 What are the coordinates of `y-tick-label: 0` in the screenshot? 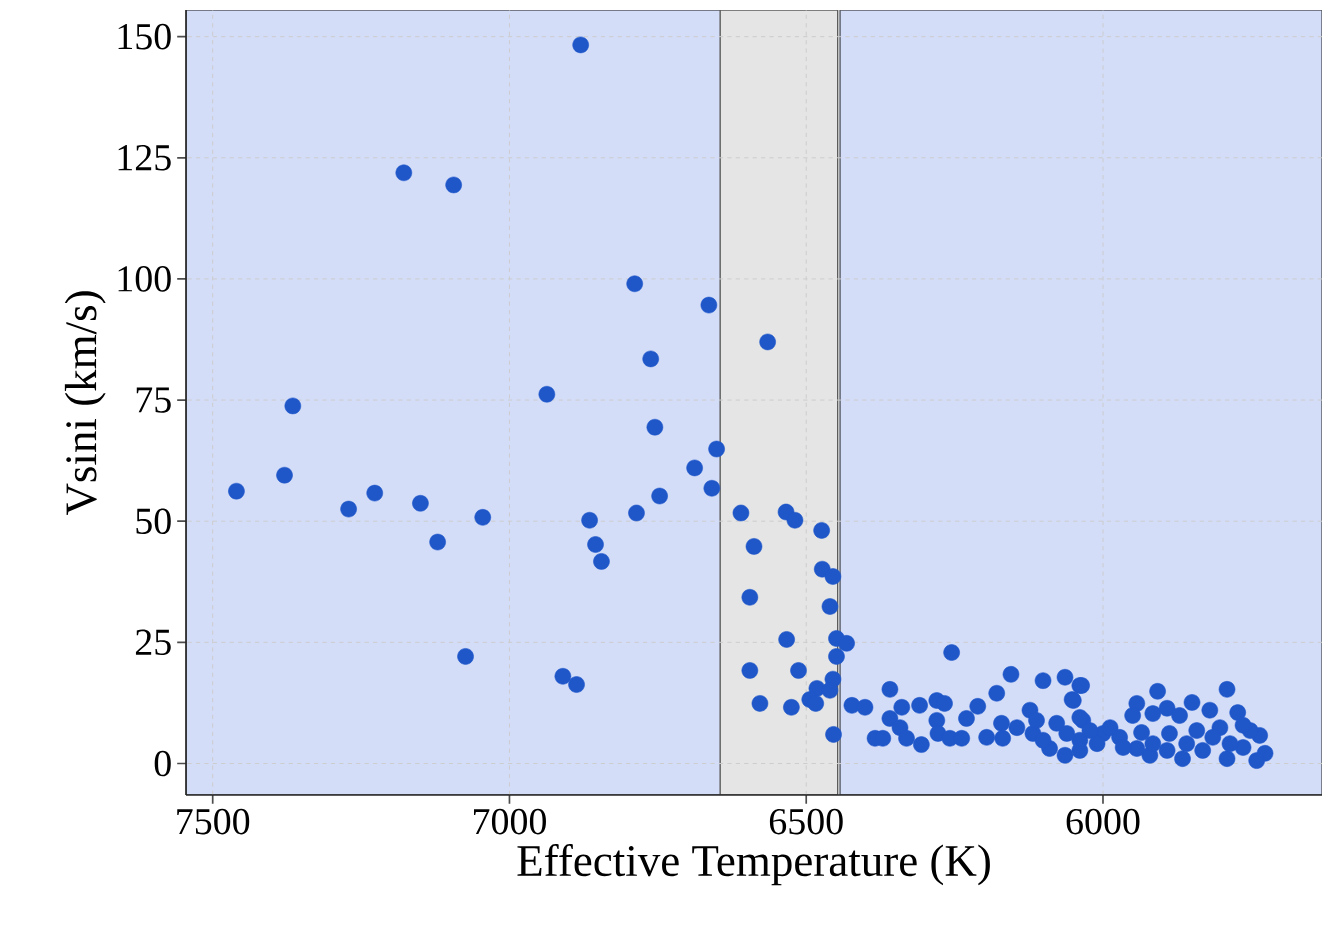 It's located at (162, 763).